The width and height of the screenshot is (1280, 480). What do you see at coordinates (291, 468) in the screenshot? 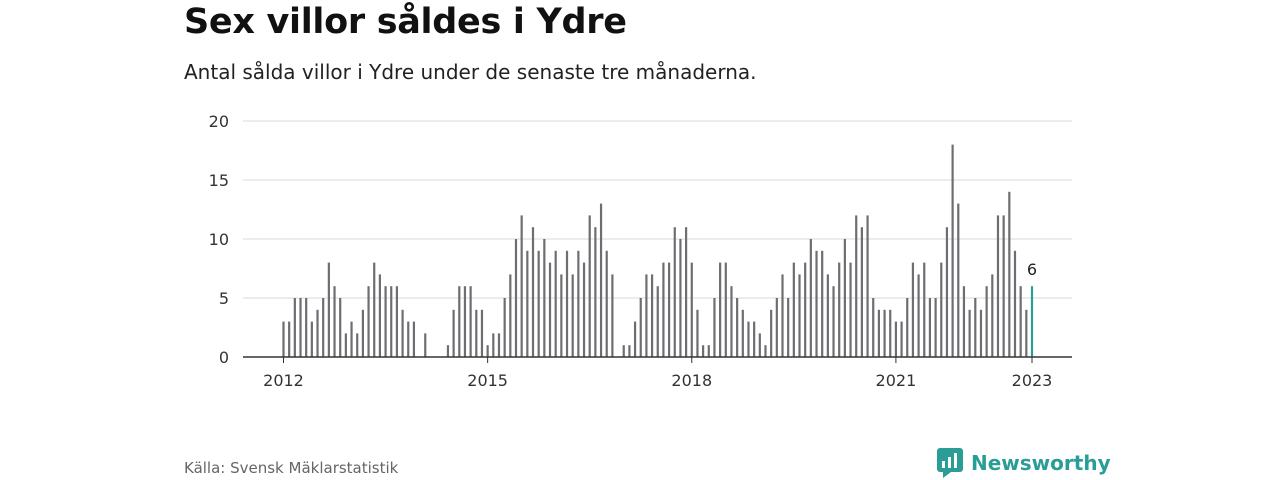
I see `source-note: Källa: Svensk Mäklarstatistik` at bounding box center [291, 468].